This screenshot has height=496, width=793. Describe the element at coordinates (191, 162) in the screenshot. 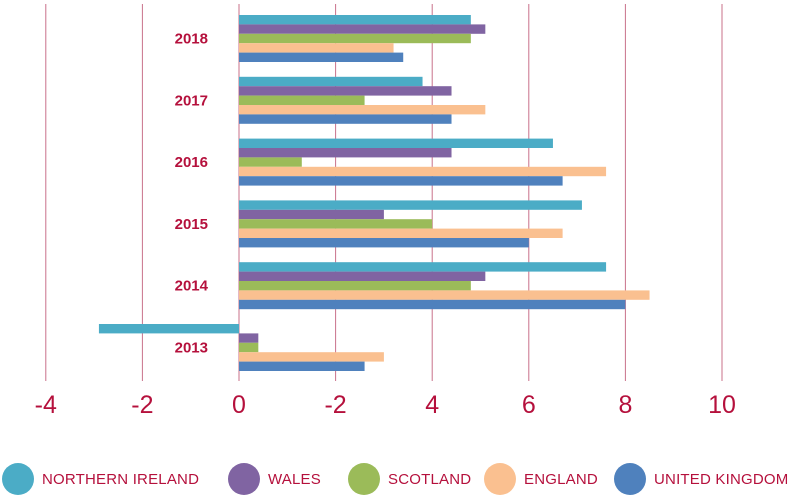

I see `category-label-2016: 2016` at that location.